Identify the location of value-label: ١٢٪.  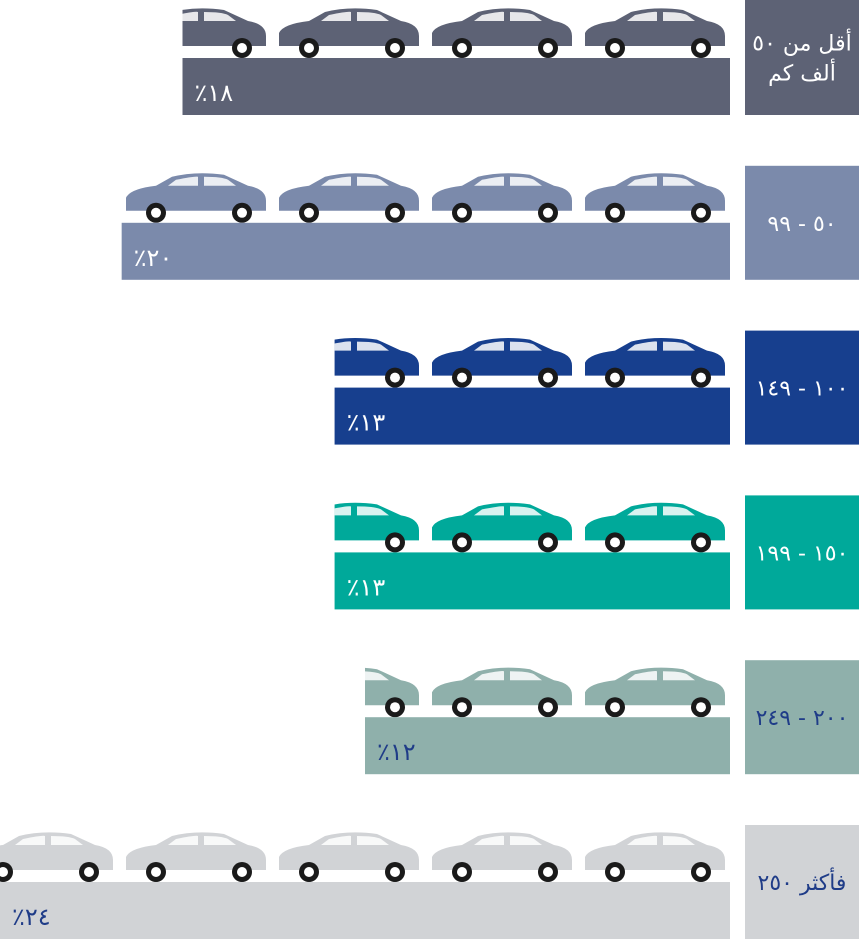
(396, 752).